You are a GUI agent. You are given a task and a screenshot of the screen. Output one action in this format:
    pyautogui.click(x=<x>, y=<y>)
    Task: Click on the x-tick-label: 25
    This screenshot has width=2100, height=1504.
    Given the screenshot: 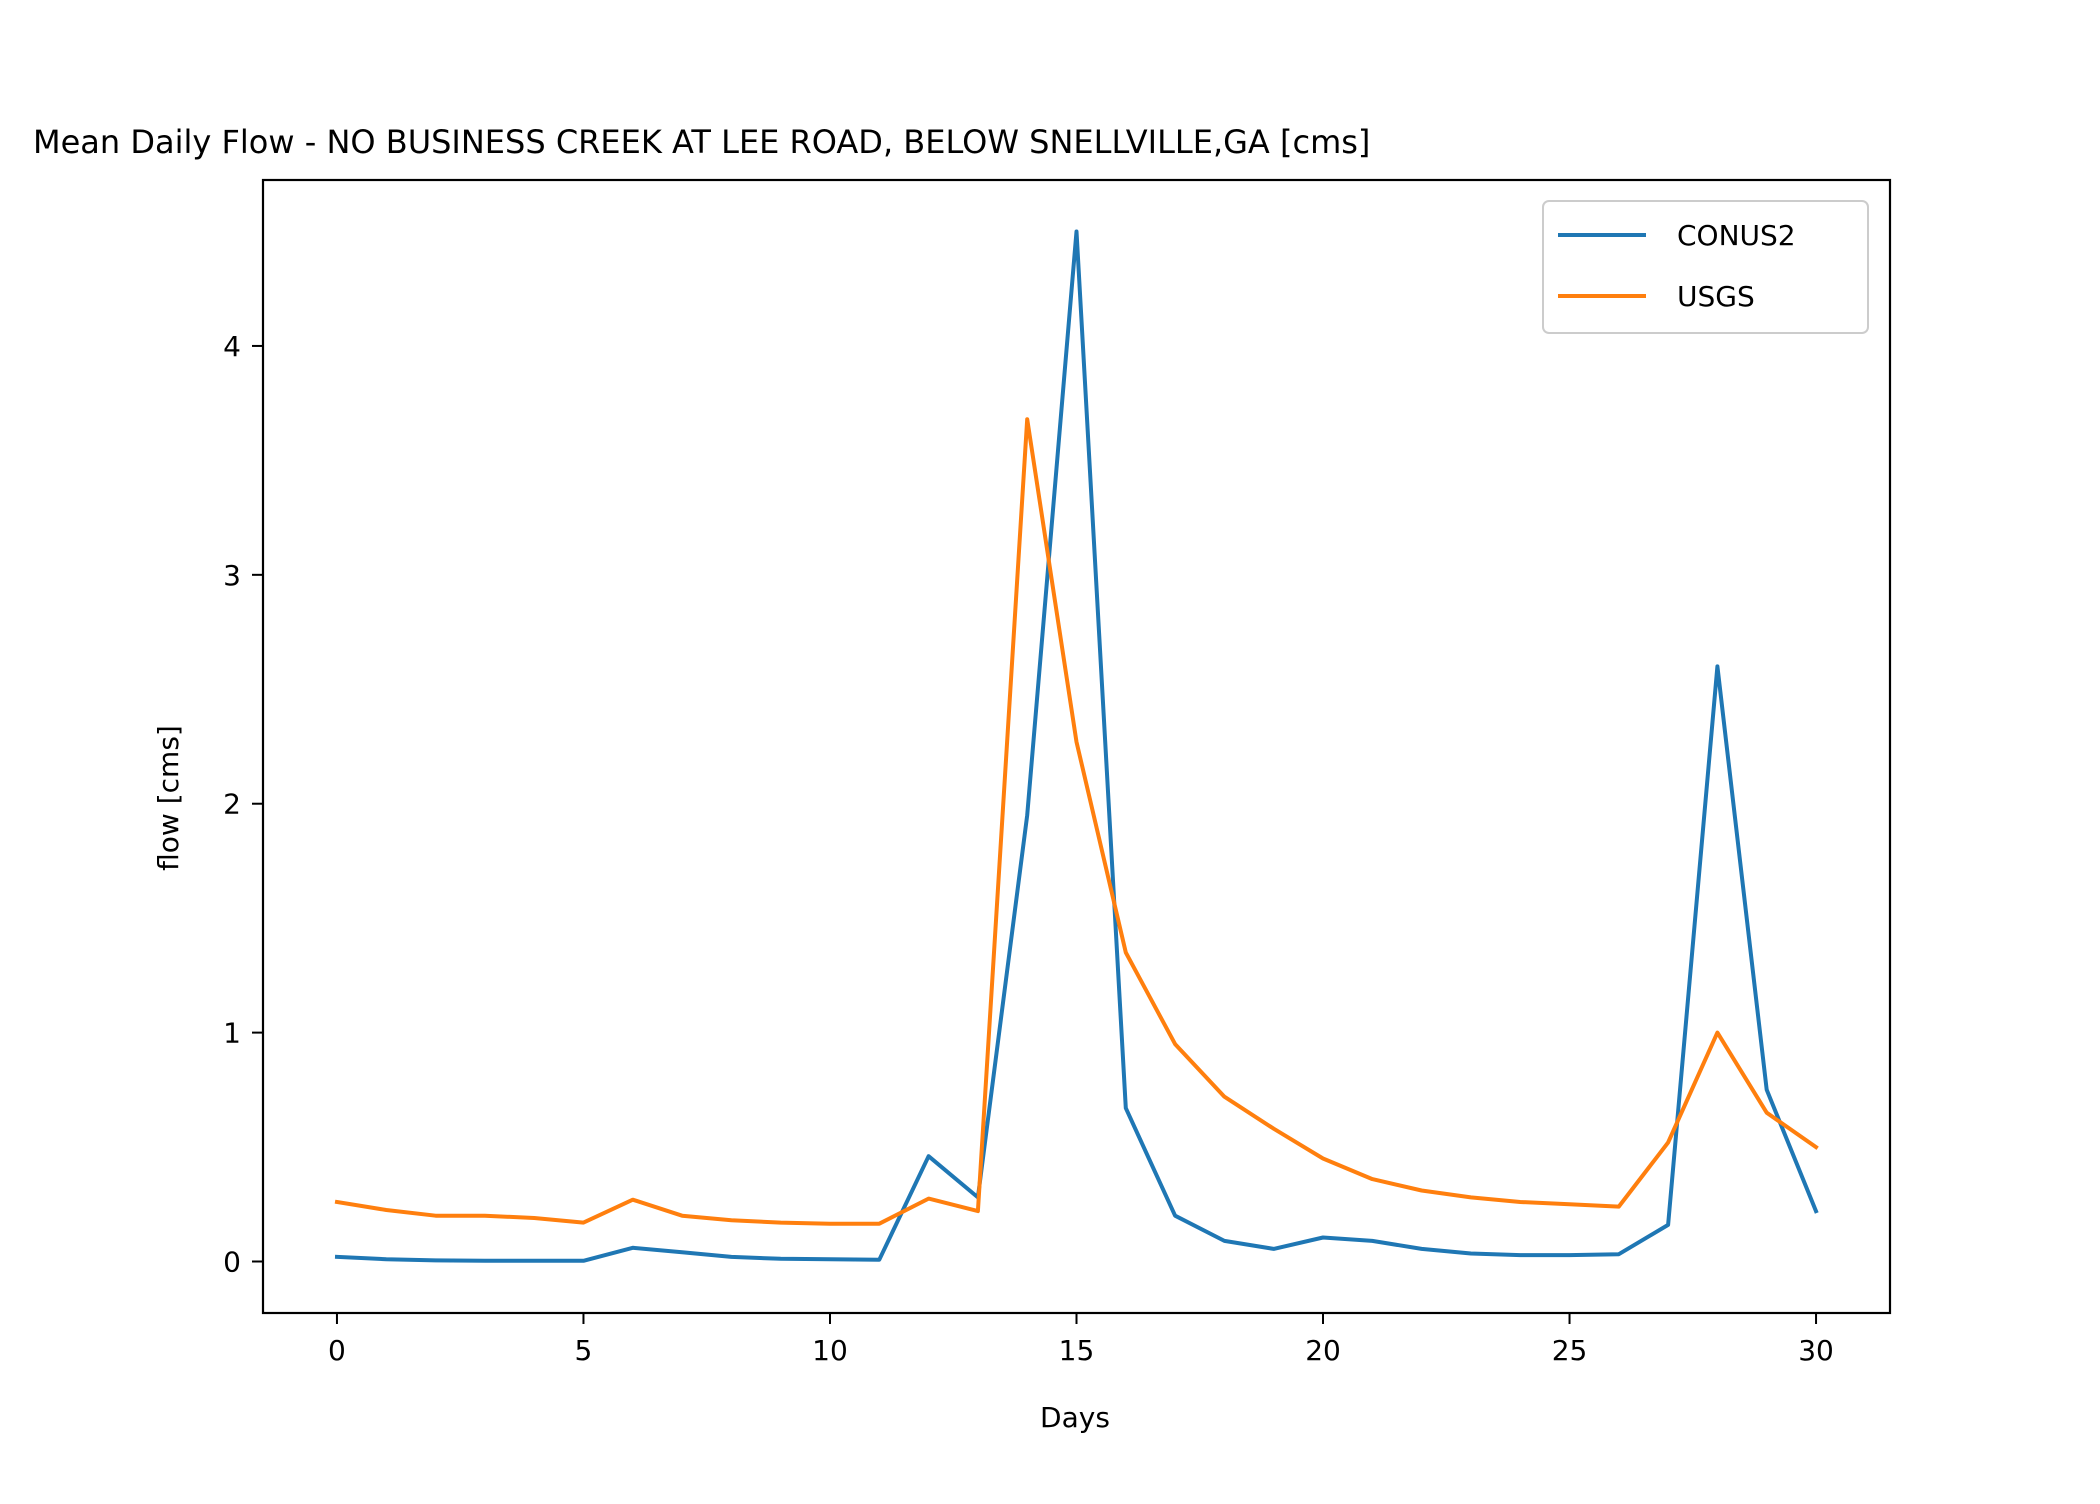 What is the action you would take?
    pyautogui.click(x=1570, y=1350)
    